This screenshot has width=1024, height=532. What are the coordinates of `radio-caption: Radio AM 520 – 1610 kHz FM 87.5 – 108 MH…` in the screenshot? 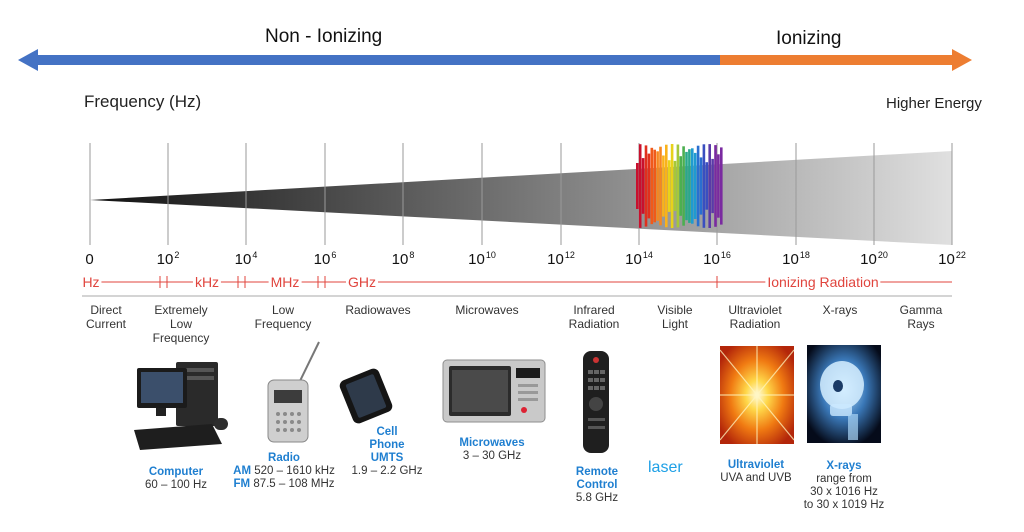 It's located at (284, 471).